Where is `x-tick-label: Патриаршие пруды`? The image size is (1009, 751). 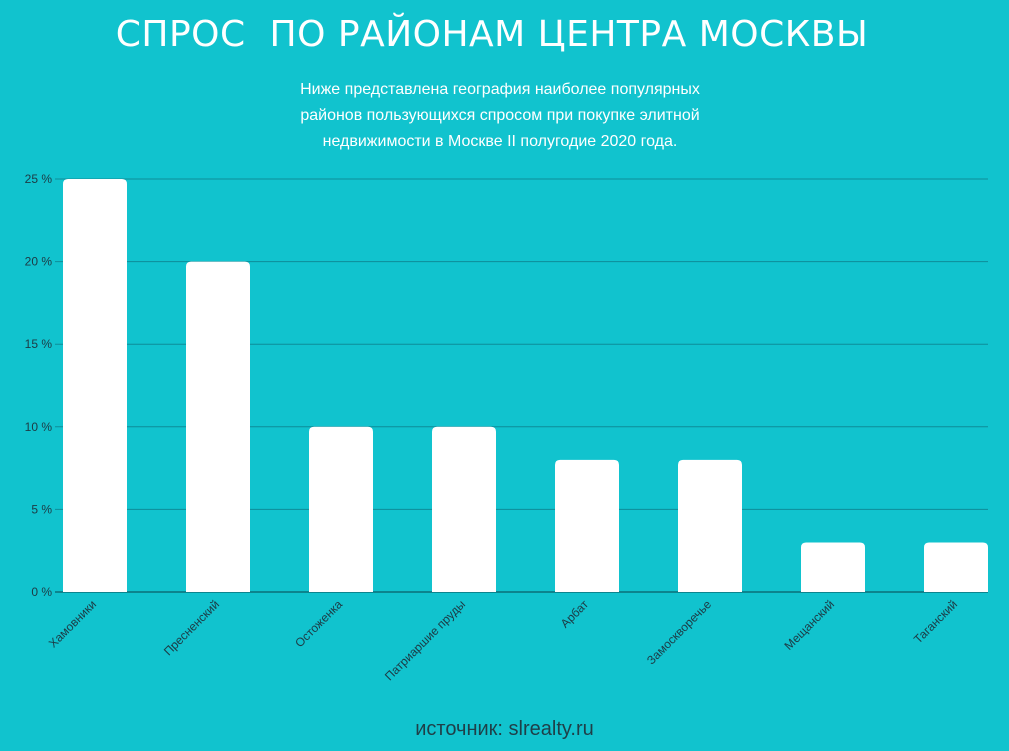
x-tick-label: Патриаршие пруды is located at coordinates (425, 640).